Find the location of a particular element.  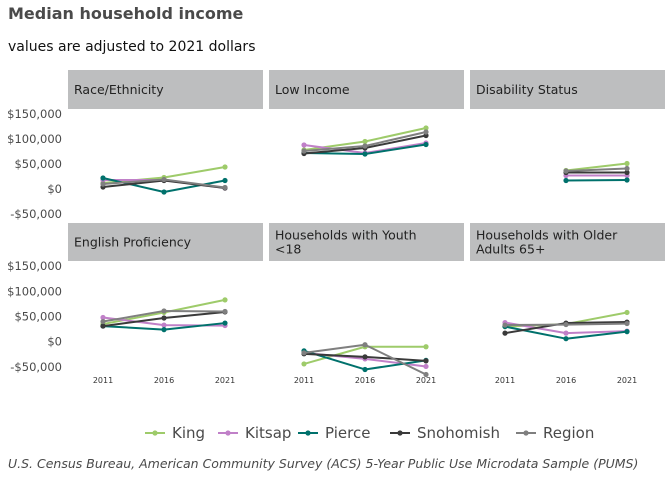

facet-strip-label: Low Income is located at coordinates (312, 89).